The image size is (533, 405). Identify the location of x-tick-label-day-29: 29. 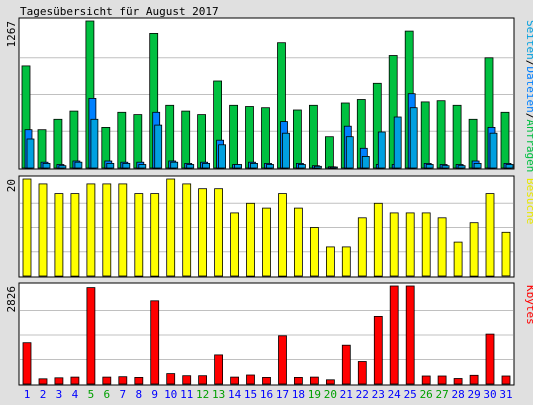
(473, 394).